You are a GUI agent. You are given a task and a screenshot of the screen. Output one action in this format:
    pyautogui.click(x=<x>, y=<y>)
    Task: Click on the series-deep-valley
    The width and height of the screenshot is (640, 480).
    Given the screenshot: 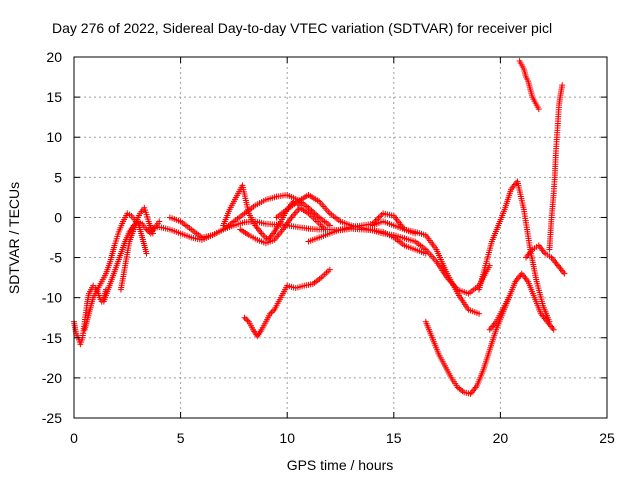 What is the action you would take?
    pyautogui.click(x=467, y=345)
    